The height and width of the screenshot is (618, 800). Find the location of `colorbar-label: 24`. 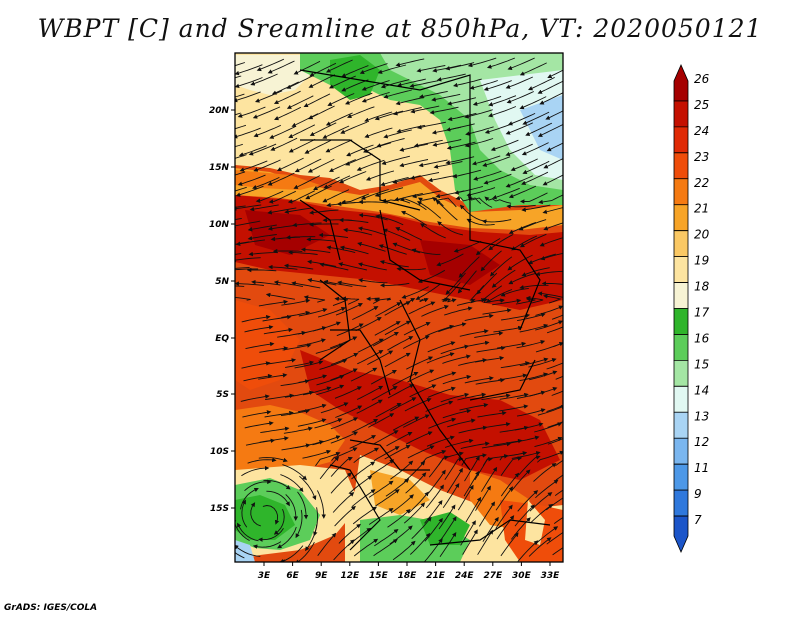

colorbar-label: 24 is located at coordinates (701, 131).